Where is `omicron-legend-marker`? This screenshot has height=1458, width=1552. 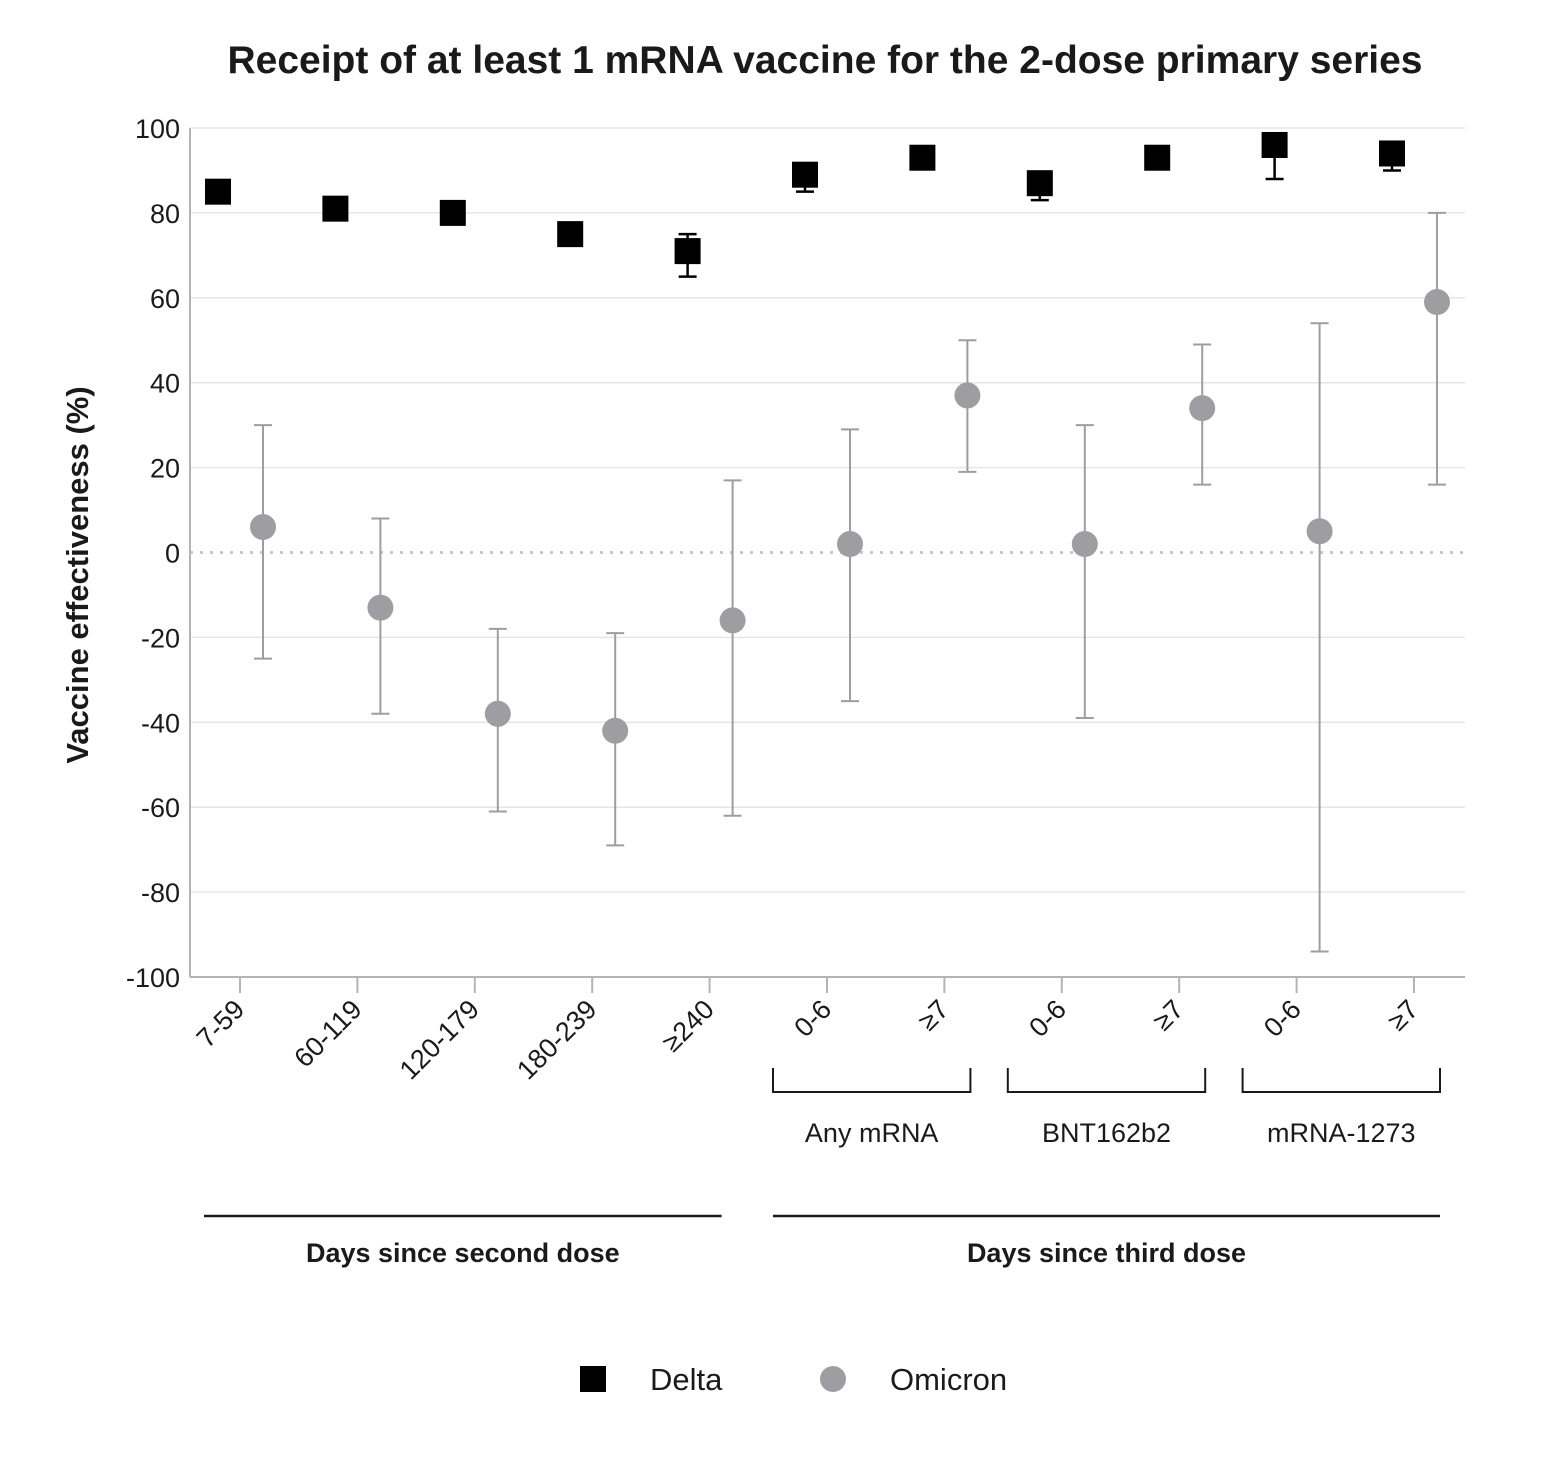 omicron-legend-marker is located at coordinates (833, 1379).